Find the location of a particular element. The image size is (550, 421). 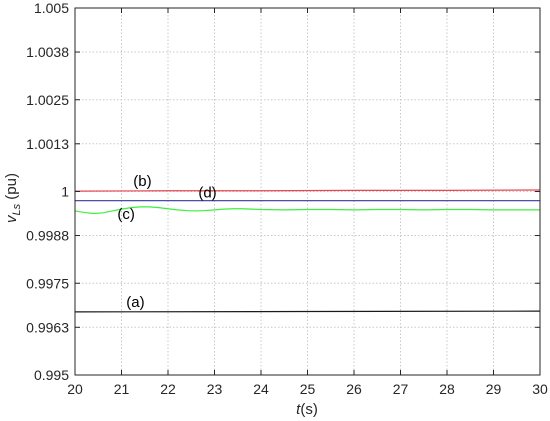

y-tick-label: 0.9988 is located at coordinates (47, 236).